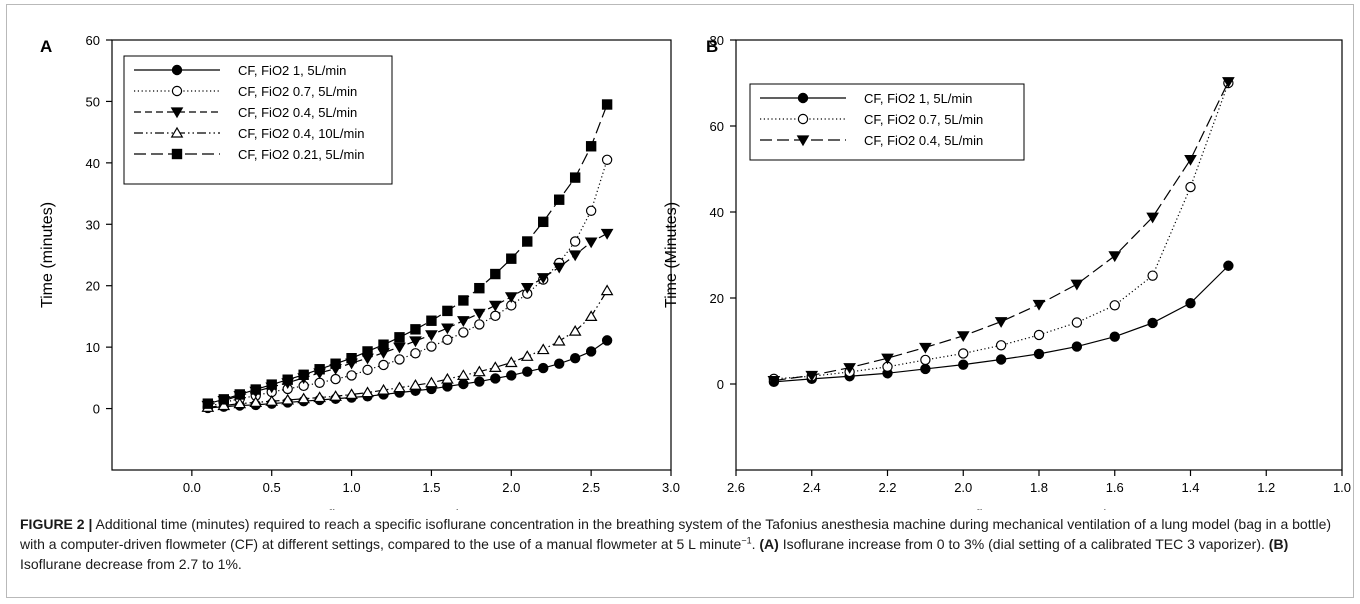  What do you see at coordinates (177, 70) in the screenshot?
I see `legend-marker` at bounding box center [177, 70].